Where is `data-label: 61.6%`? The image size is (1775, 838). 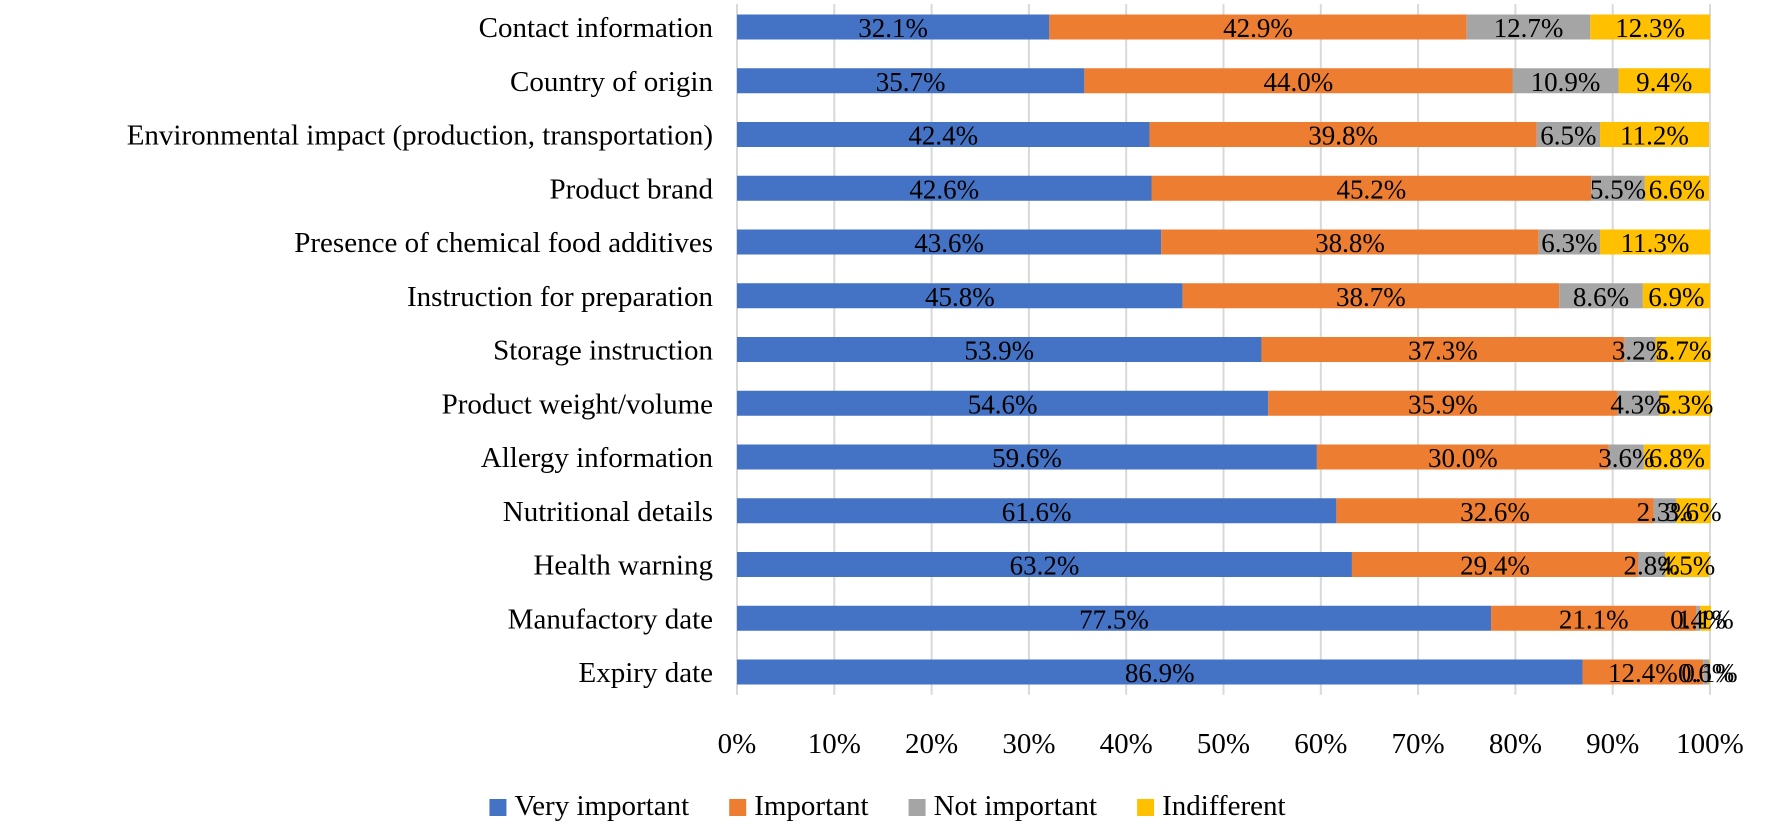
data-label: 61.6% is located at coordinates (1037, 512).